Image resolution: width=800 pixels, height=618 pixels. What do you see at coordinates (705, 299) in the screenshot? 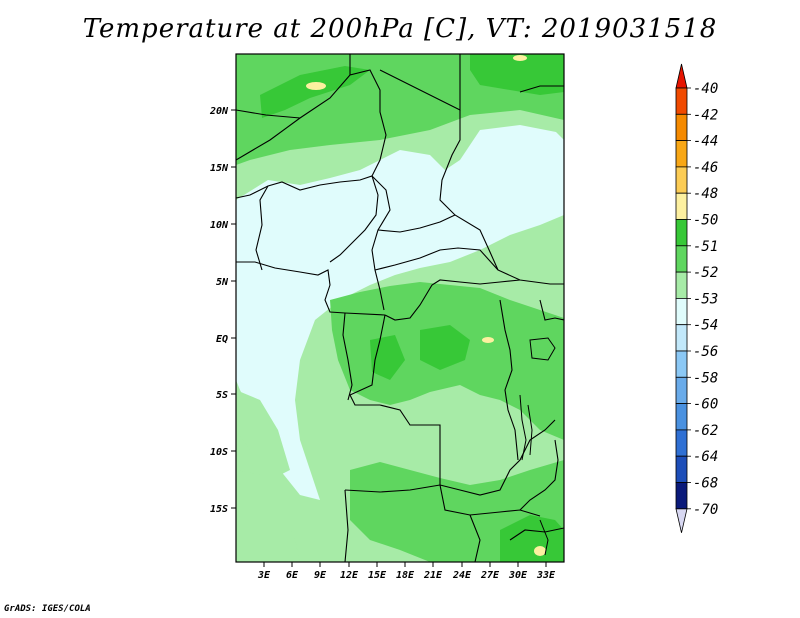
I see `colorbar-label: -53` at bounding box center [705, 299].